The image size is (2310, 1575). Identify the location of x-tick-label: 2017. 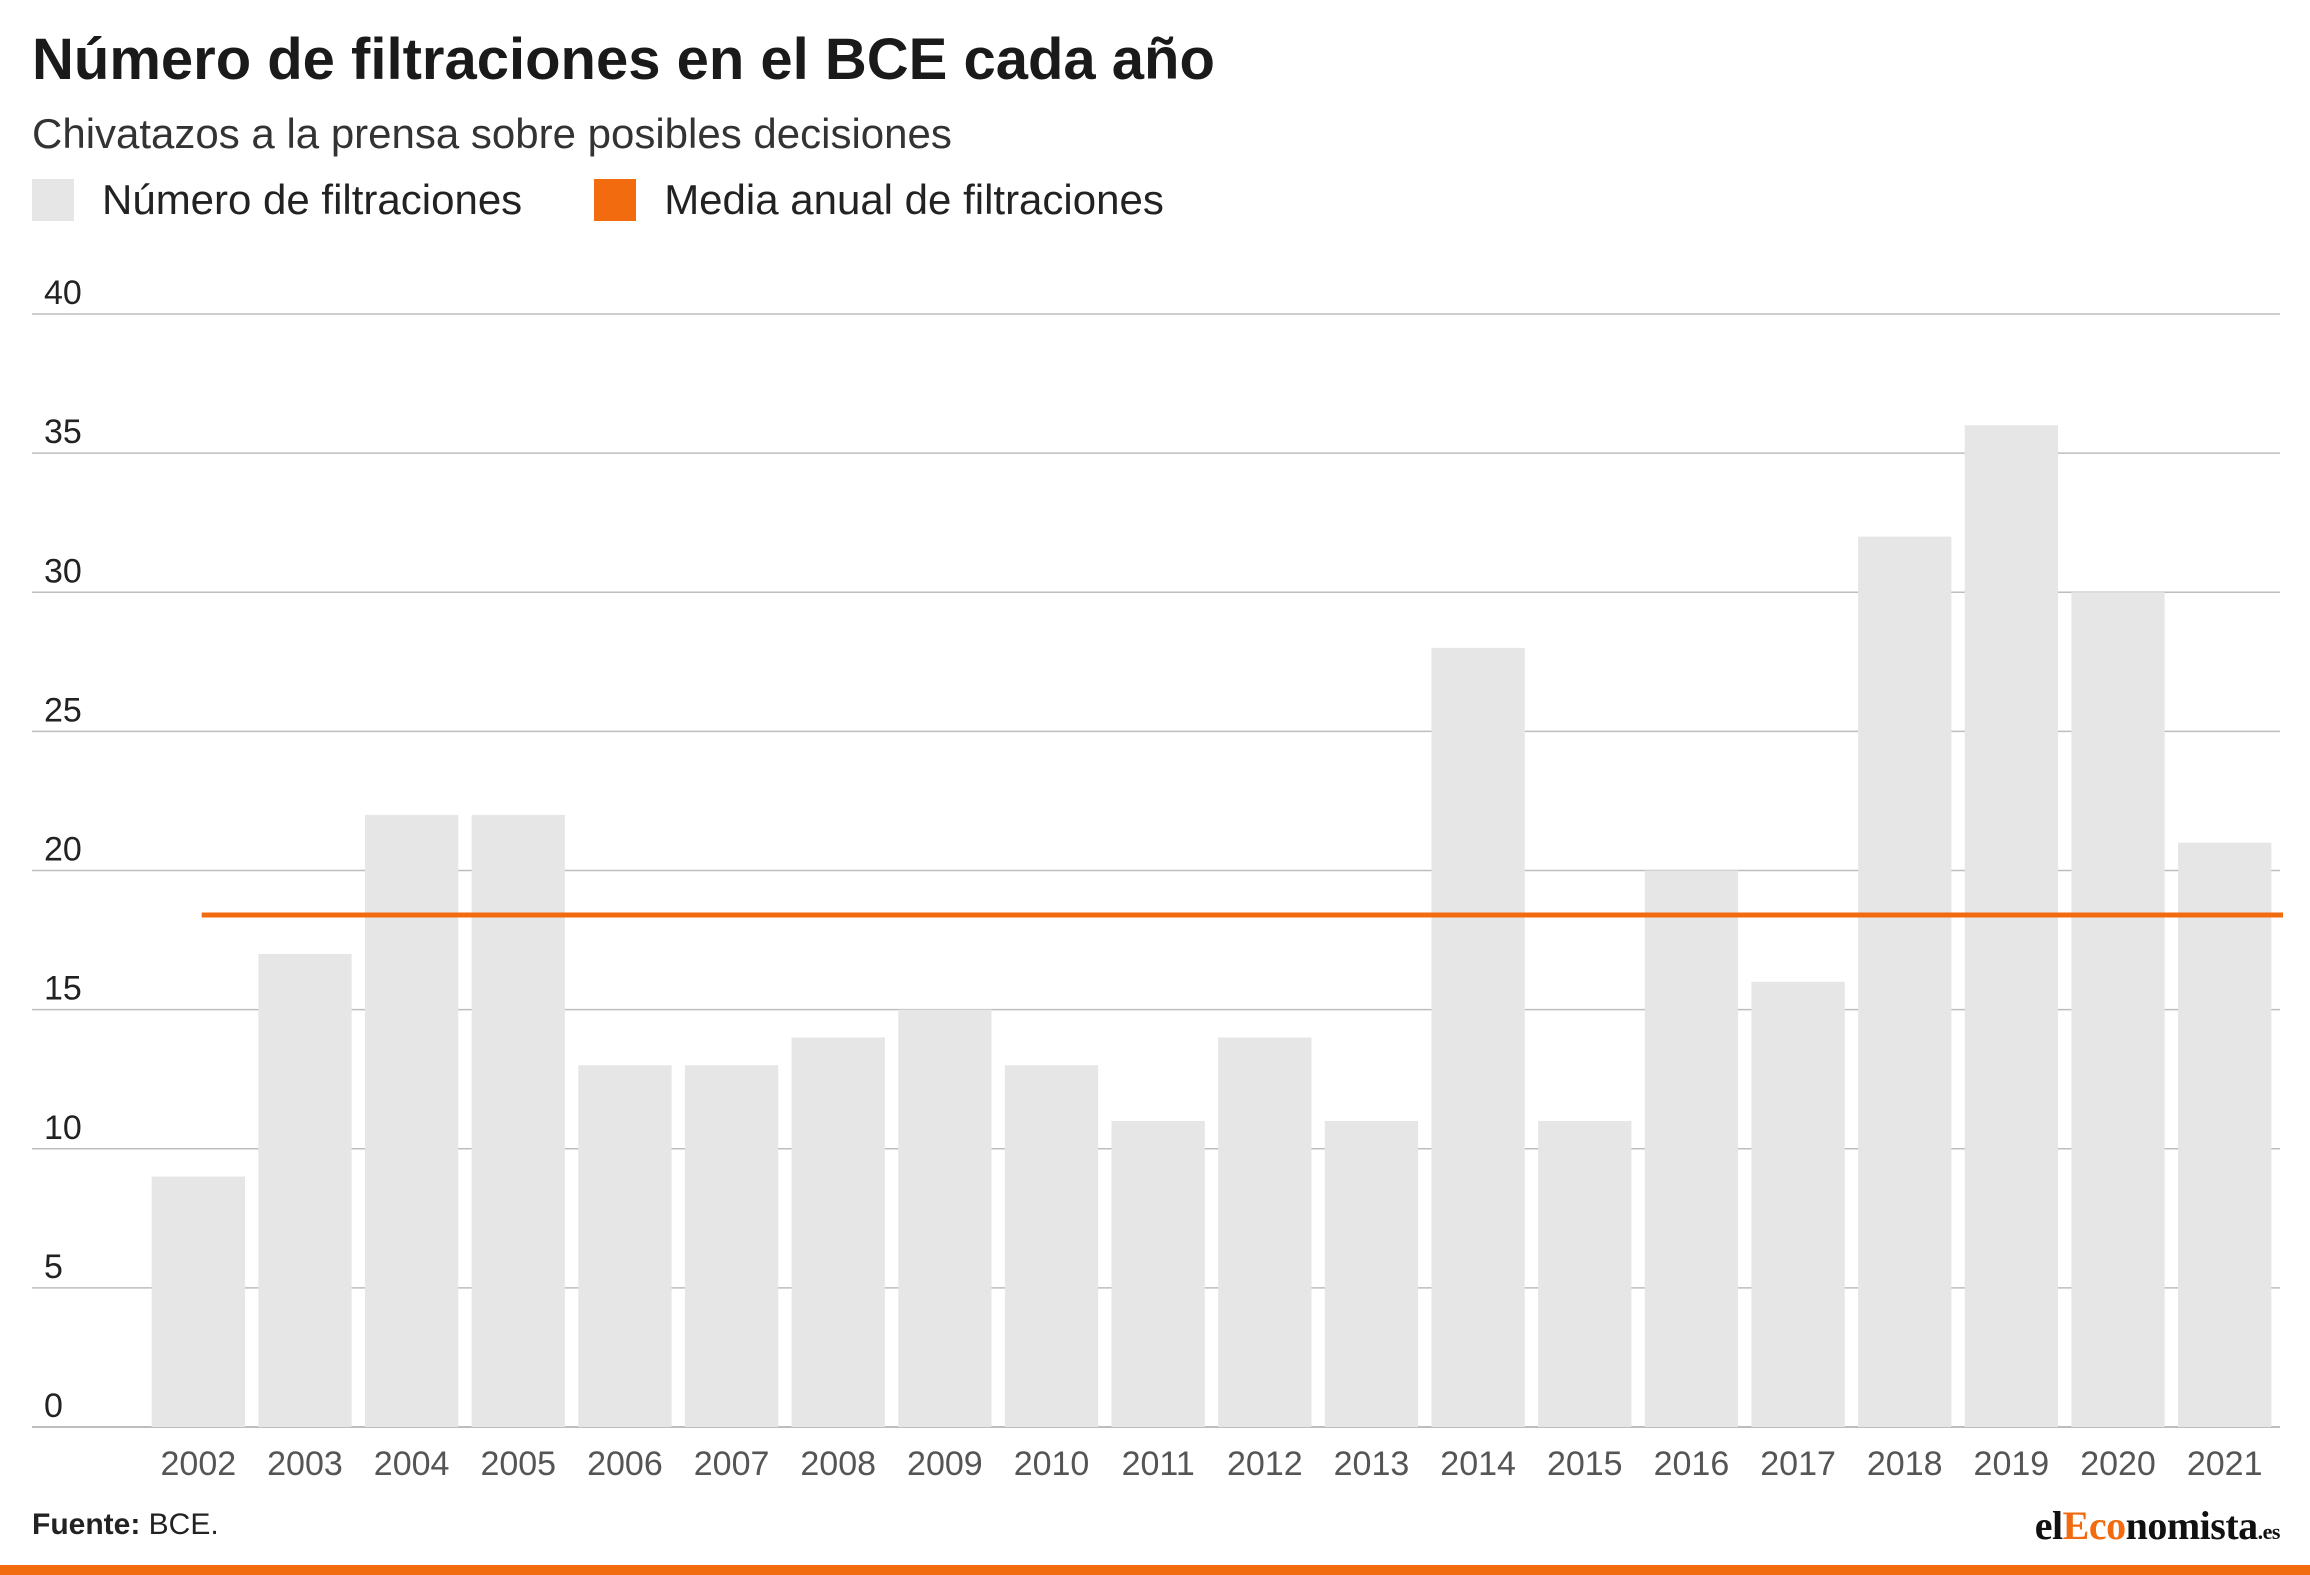
(1798, 1464).